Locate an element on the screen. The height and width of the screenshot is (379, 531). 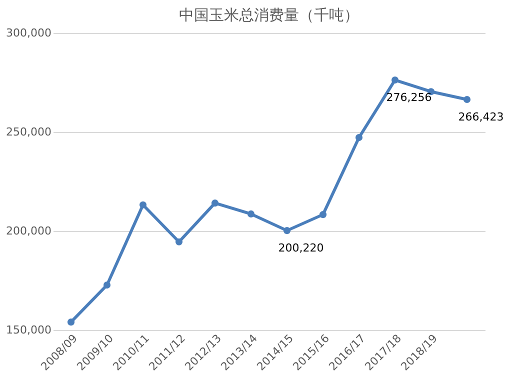
data-label: 276,256 is located at coordinates (409, 97).